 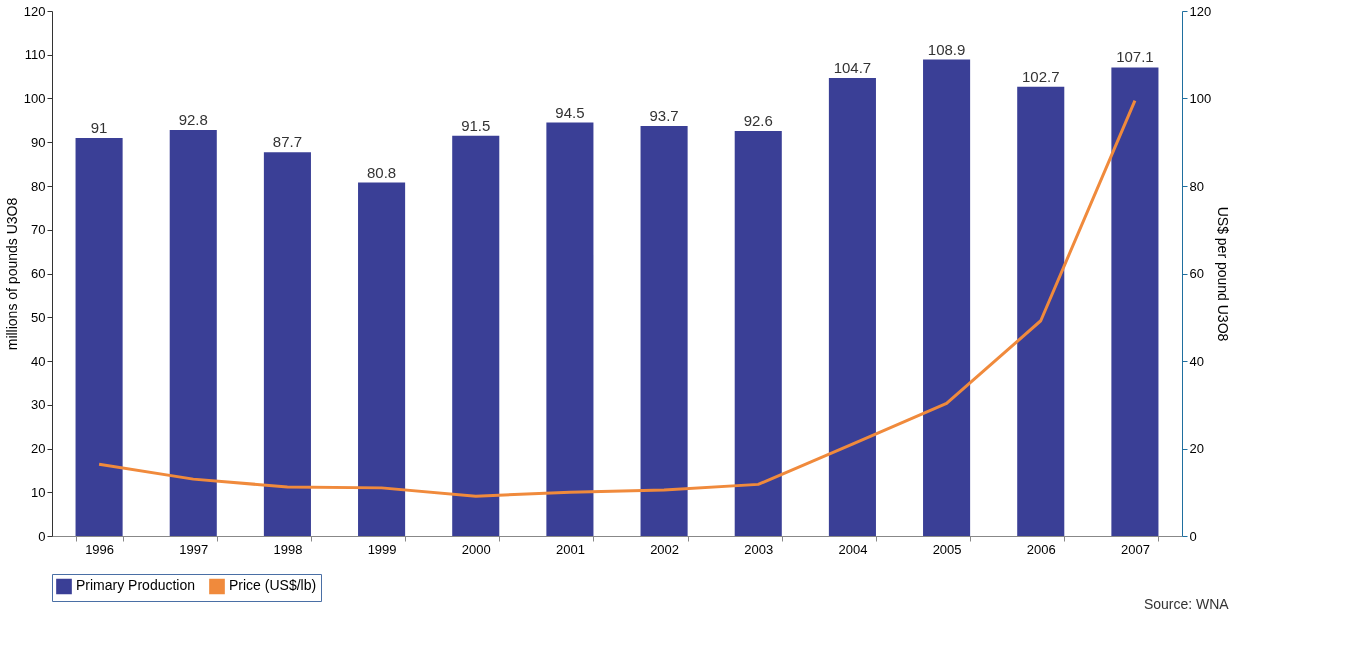 I want to click on data-label: 91, so click(x=99, y=127).